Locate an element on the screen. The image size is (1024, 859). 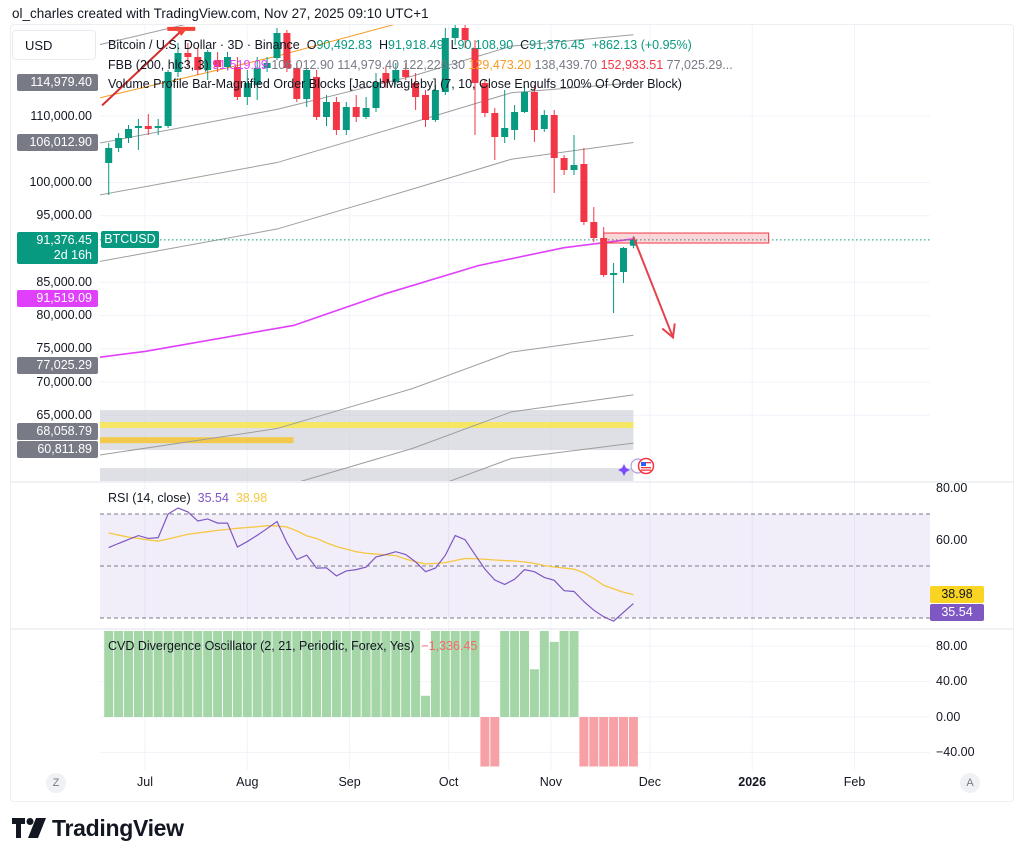
arrow-line is located at coordinates (653, 287).